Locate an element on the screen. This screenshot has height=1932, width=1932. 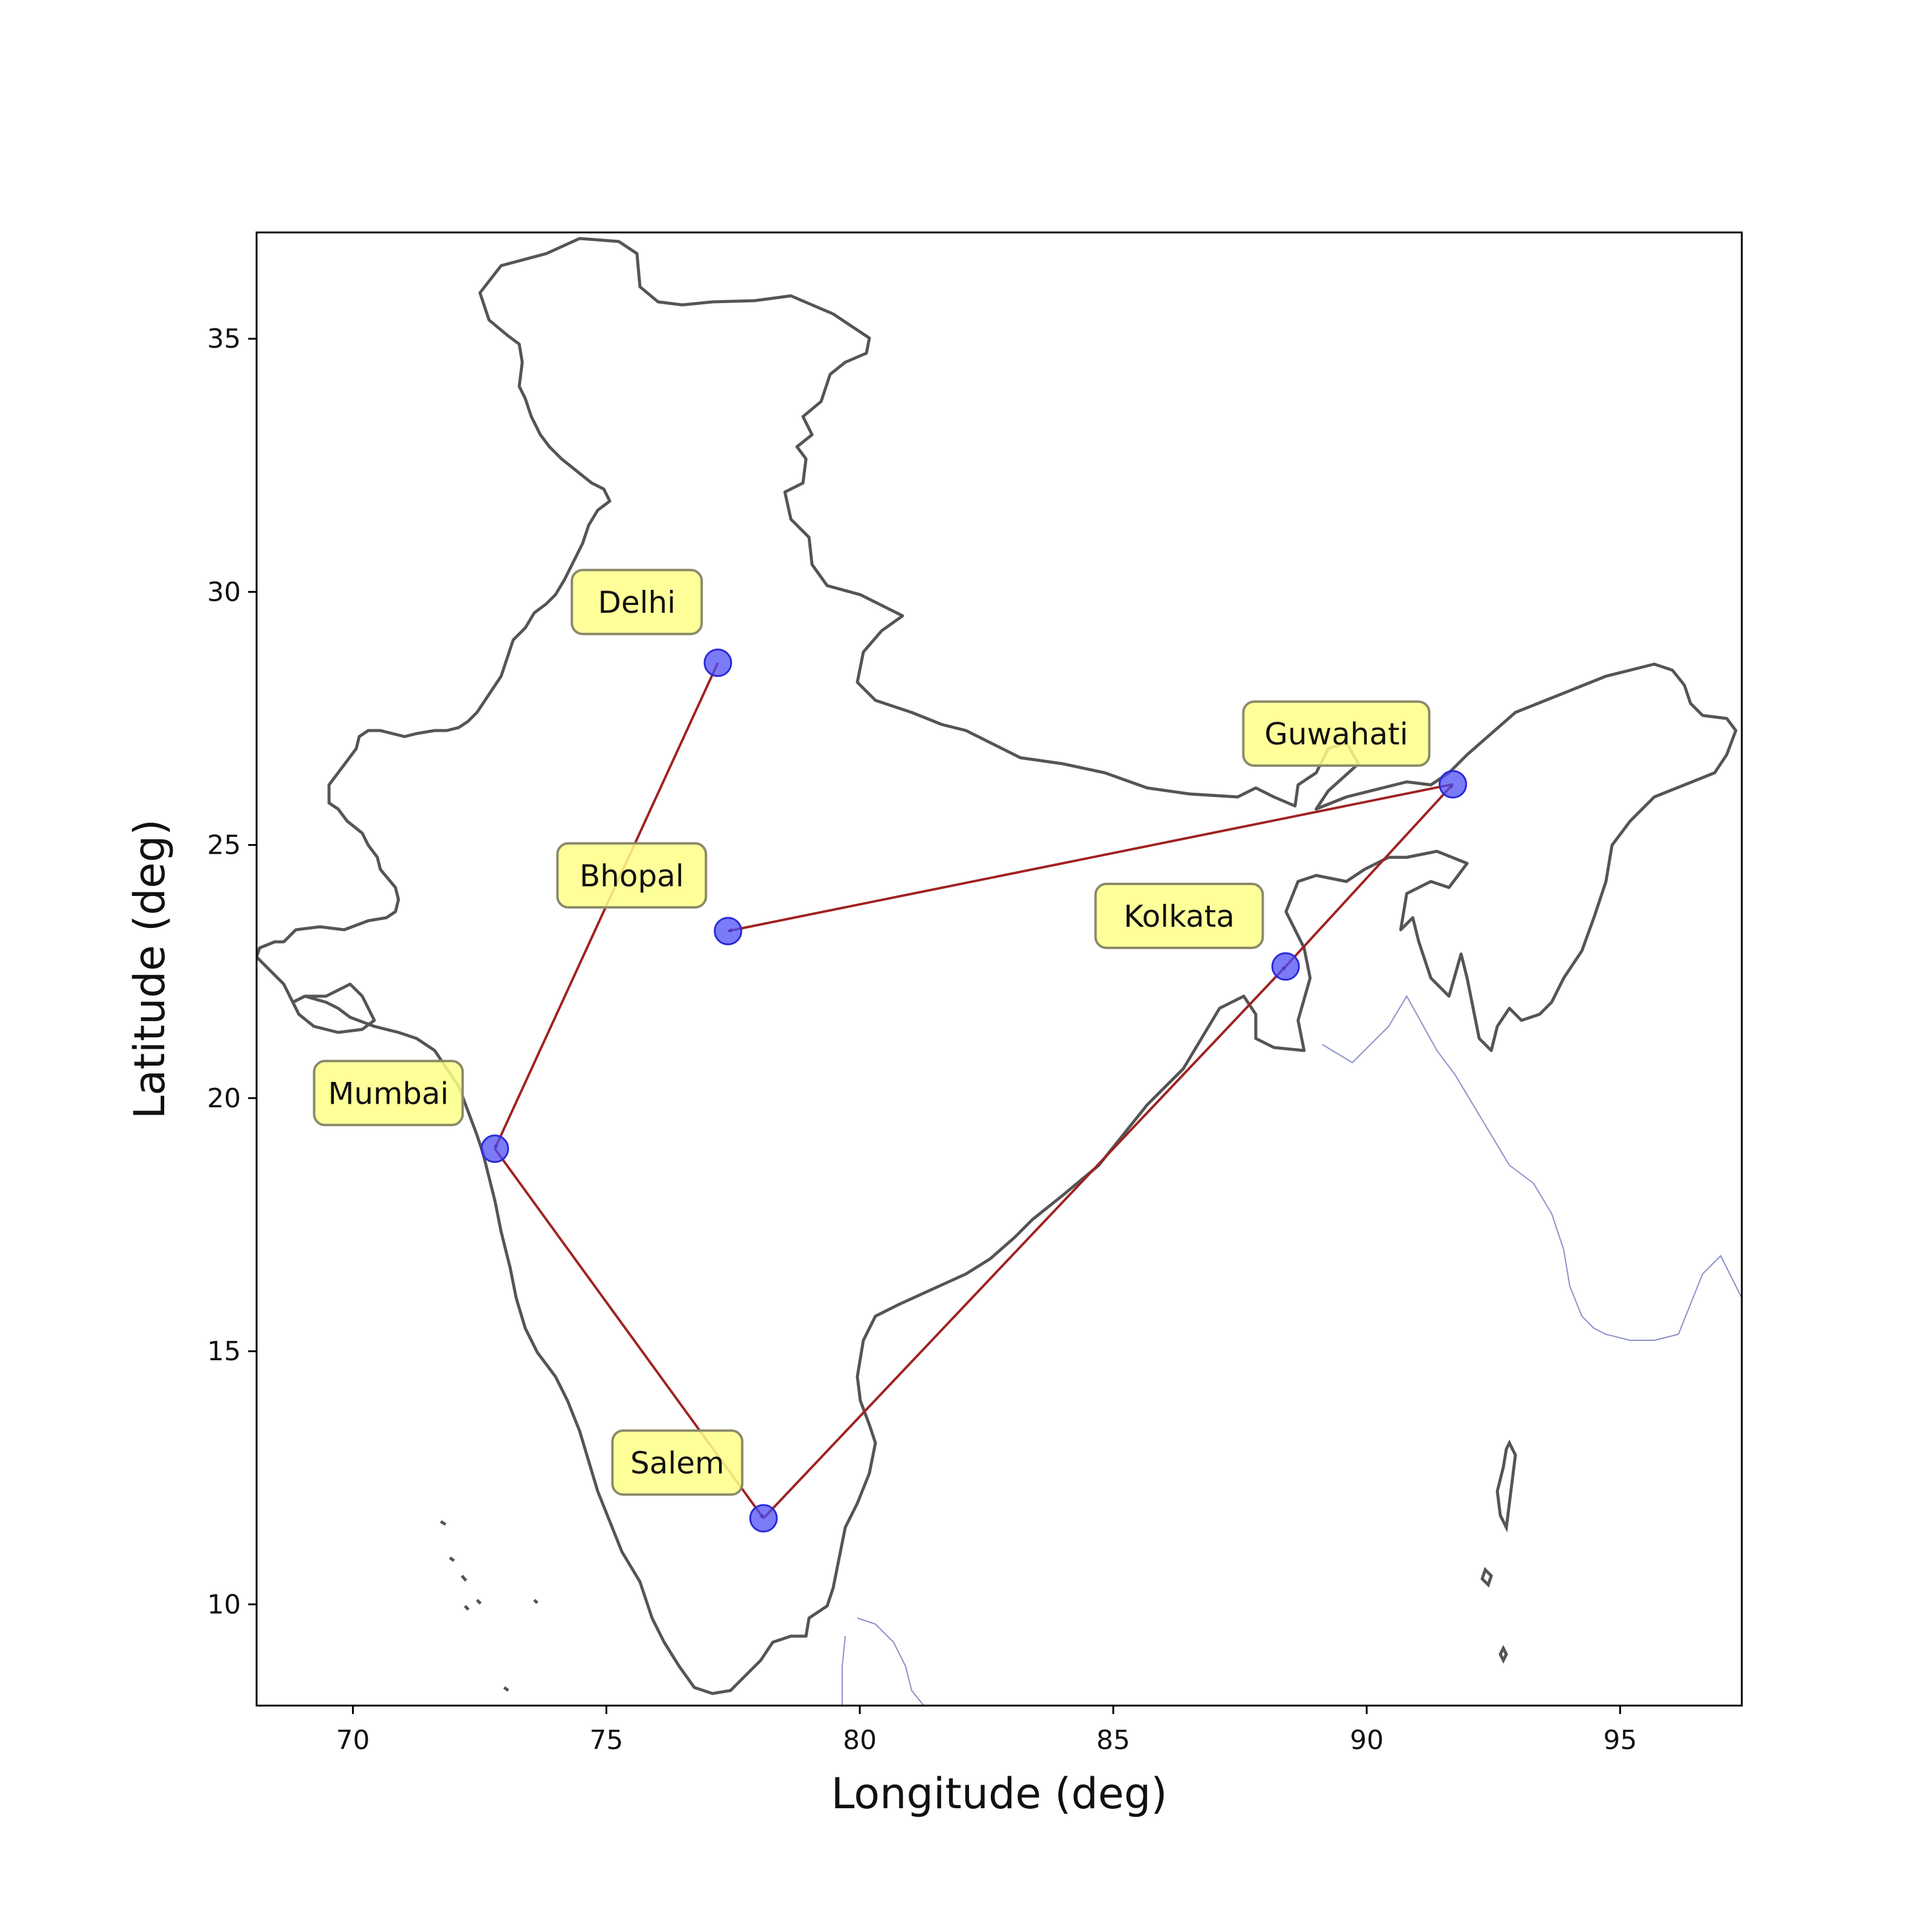
x-axis-title: Longitude (deg) is located at coordinates (1000, 1793).